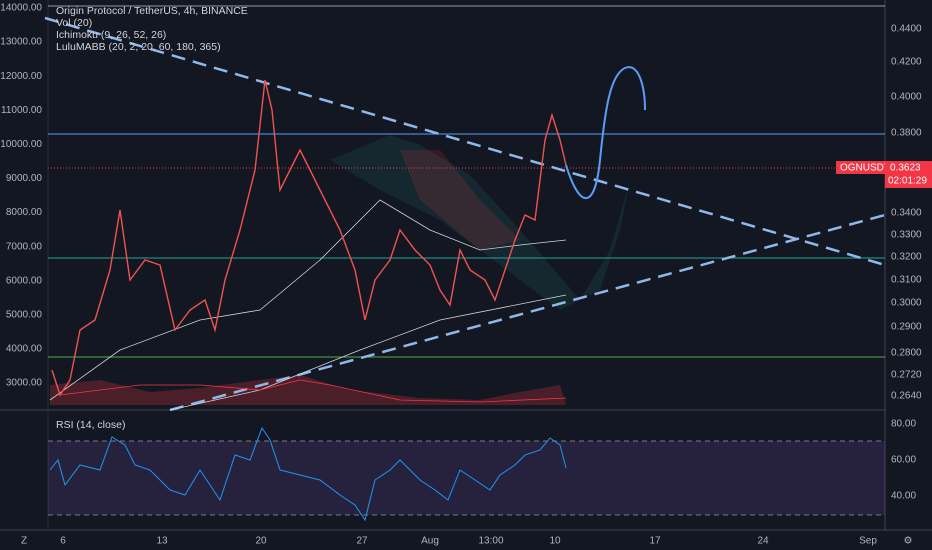 The height and width of the screenshot is (550, 932). Describe the element at coordinates (903, 424) in the screenshot. I see `rsi-axis-label: 80.00` at that location.